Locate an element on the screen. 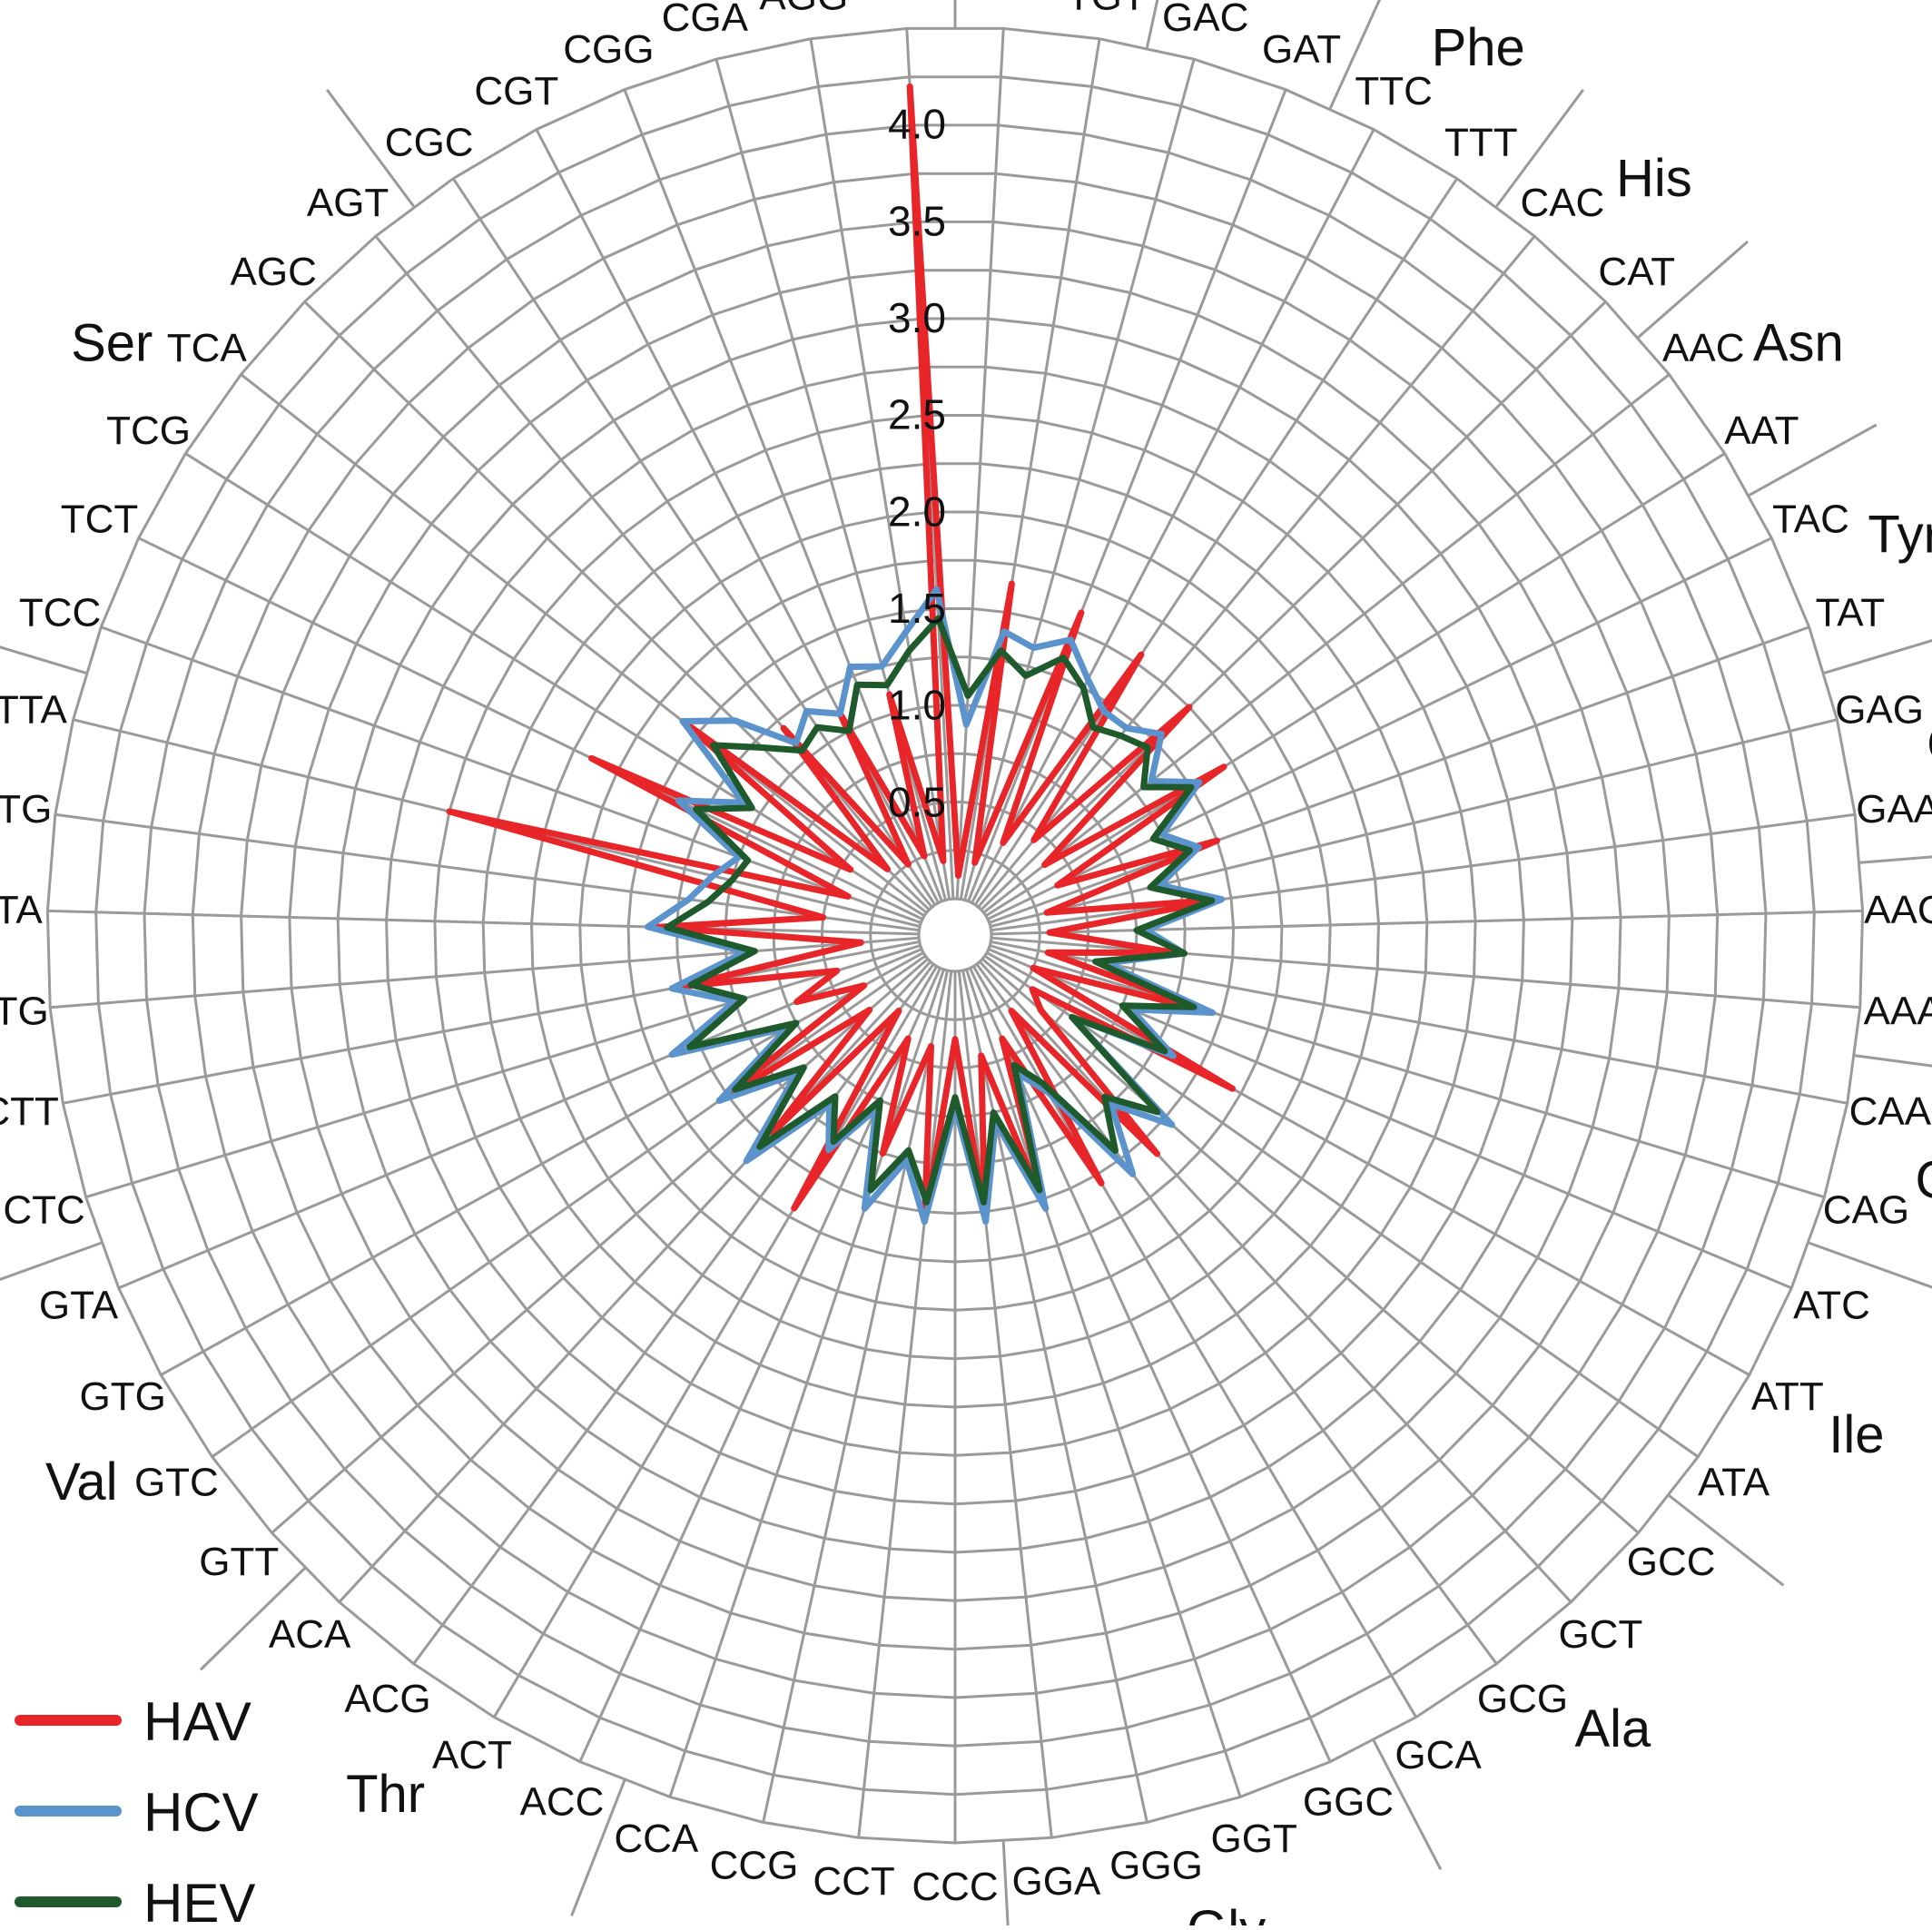 This screenshot has height=1930, width=1932. r-tick-label: 3.0 is located at coordinates (917, 317).